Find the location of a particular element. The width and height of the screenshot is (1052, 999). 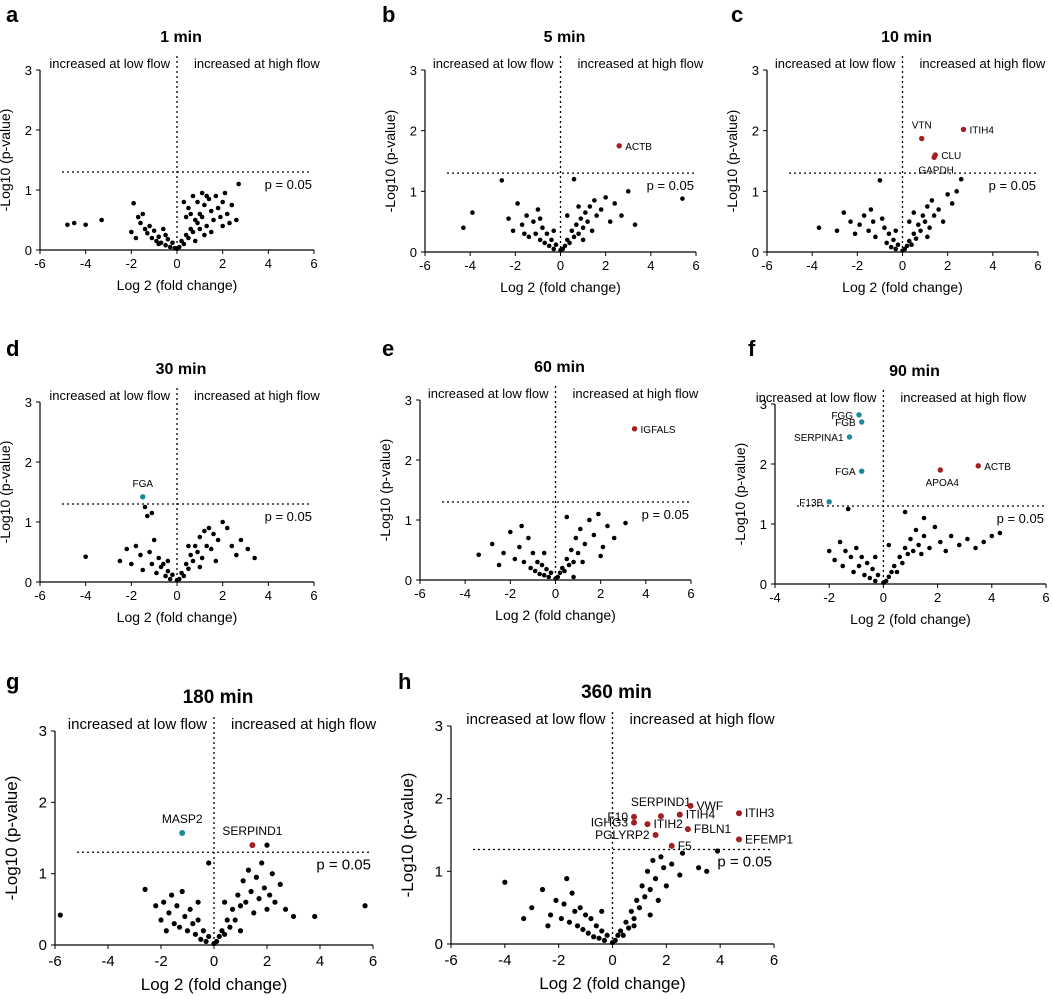

y-axis-label: -Log10 (p-value) is located at coordinates (385, 490).